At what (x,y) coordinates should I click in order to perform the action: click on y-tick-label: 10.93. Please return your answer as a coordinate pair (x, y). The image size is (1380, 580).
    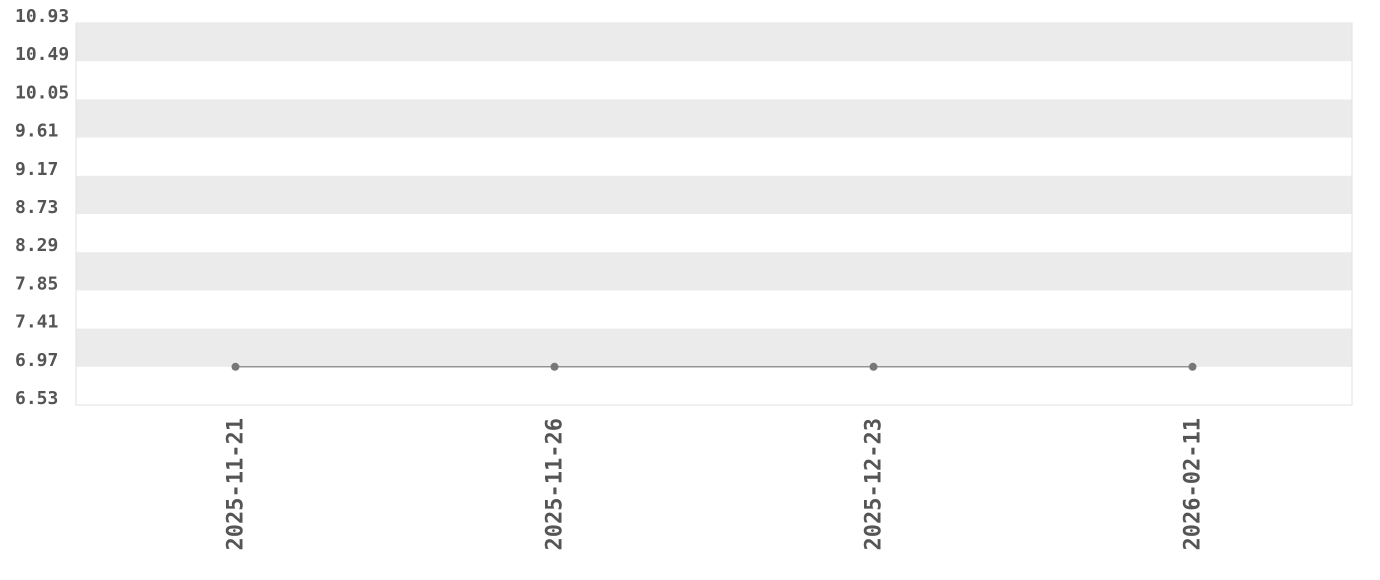
    Looking at the image, I should click on (42, 16).